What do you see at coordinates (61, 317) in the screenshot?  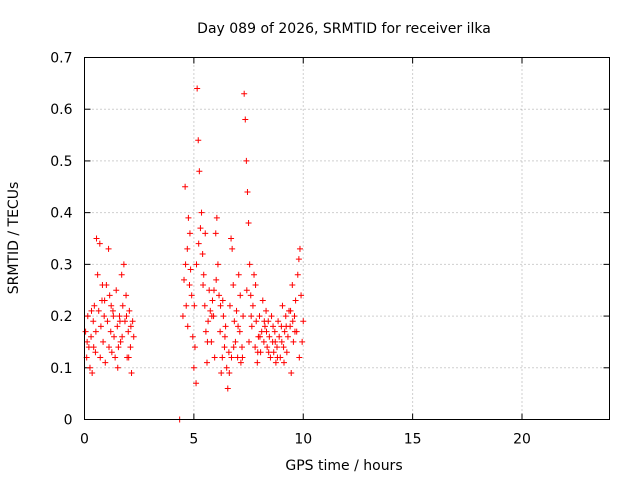 I see `y-tick-label: 0.2` at bounding box center [61, 317].